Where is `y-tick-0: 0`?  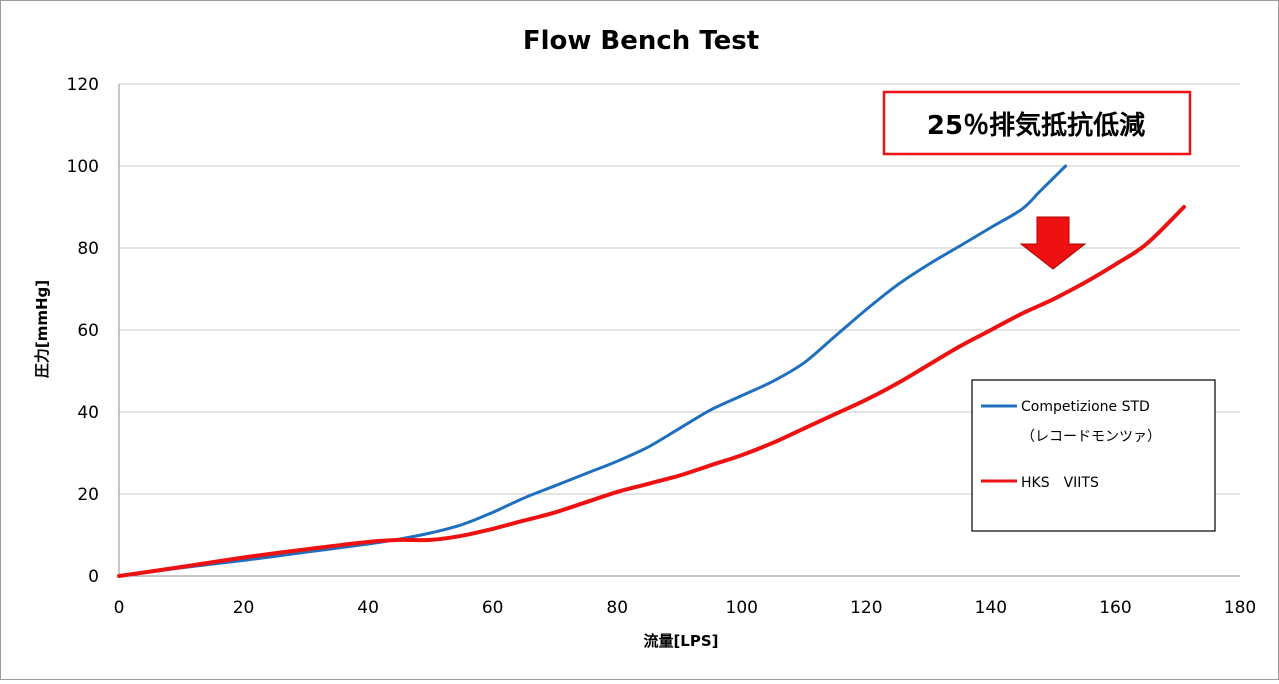
y-tick-0: 0 is located at coordinates (93, 577).